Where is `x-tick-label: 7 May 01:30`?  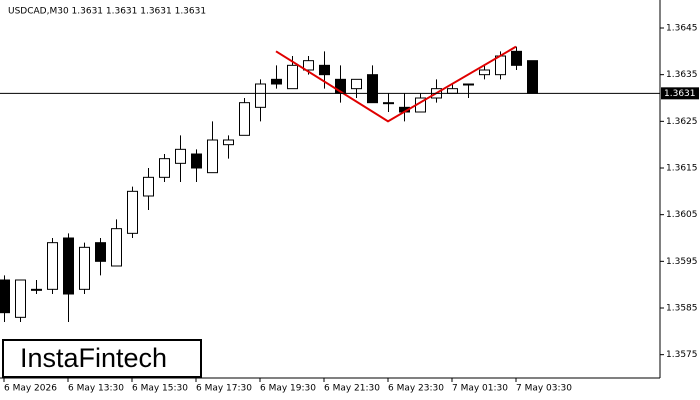 x-tick-label: 7 May 01:30 is located at coordinates (480, 389).